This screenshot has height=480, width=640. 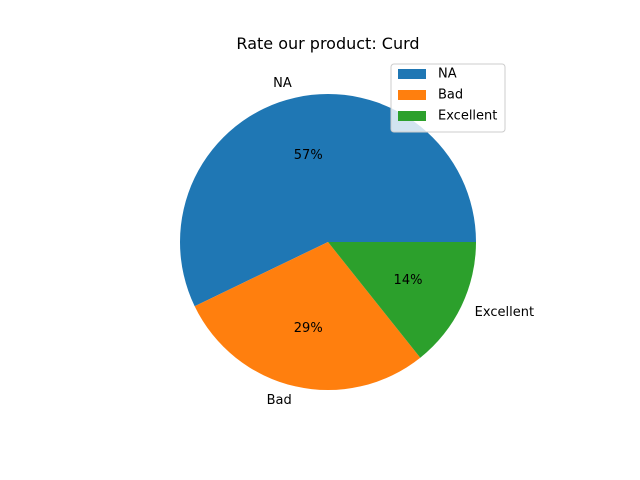 What do you see at coordinates (402, 300) in the screenshot?
I see `pie-slice-excellent` at bounding box center [402, 300].